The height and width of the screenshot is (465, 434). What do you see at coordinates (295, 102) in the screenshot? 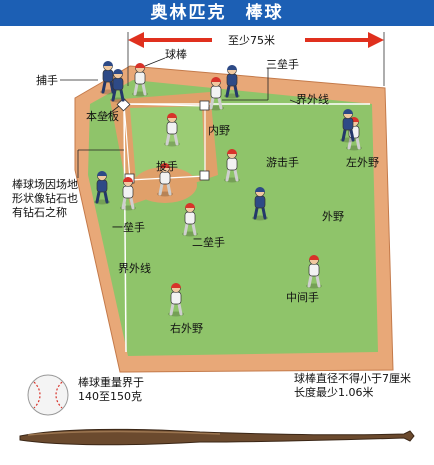
I see `leader-foul-top` at bounding box center [295, 102].